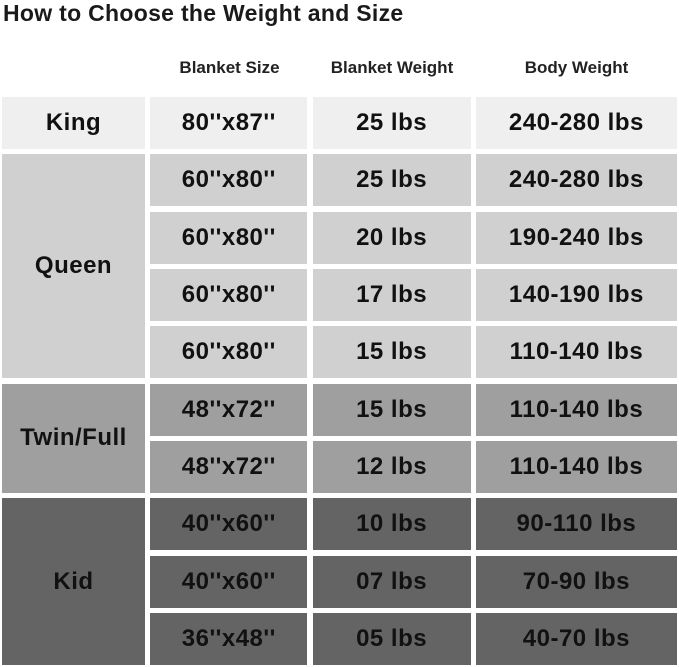 The width and height of the screenshot is (679, 667). Describe the element at coordinates (229, 638) in the screenshot. I see `blanket-size-cell: 36''x48''` at that location.